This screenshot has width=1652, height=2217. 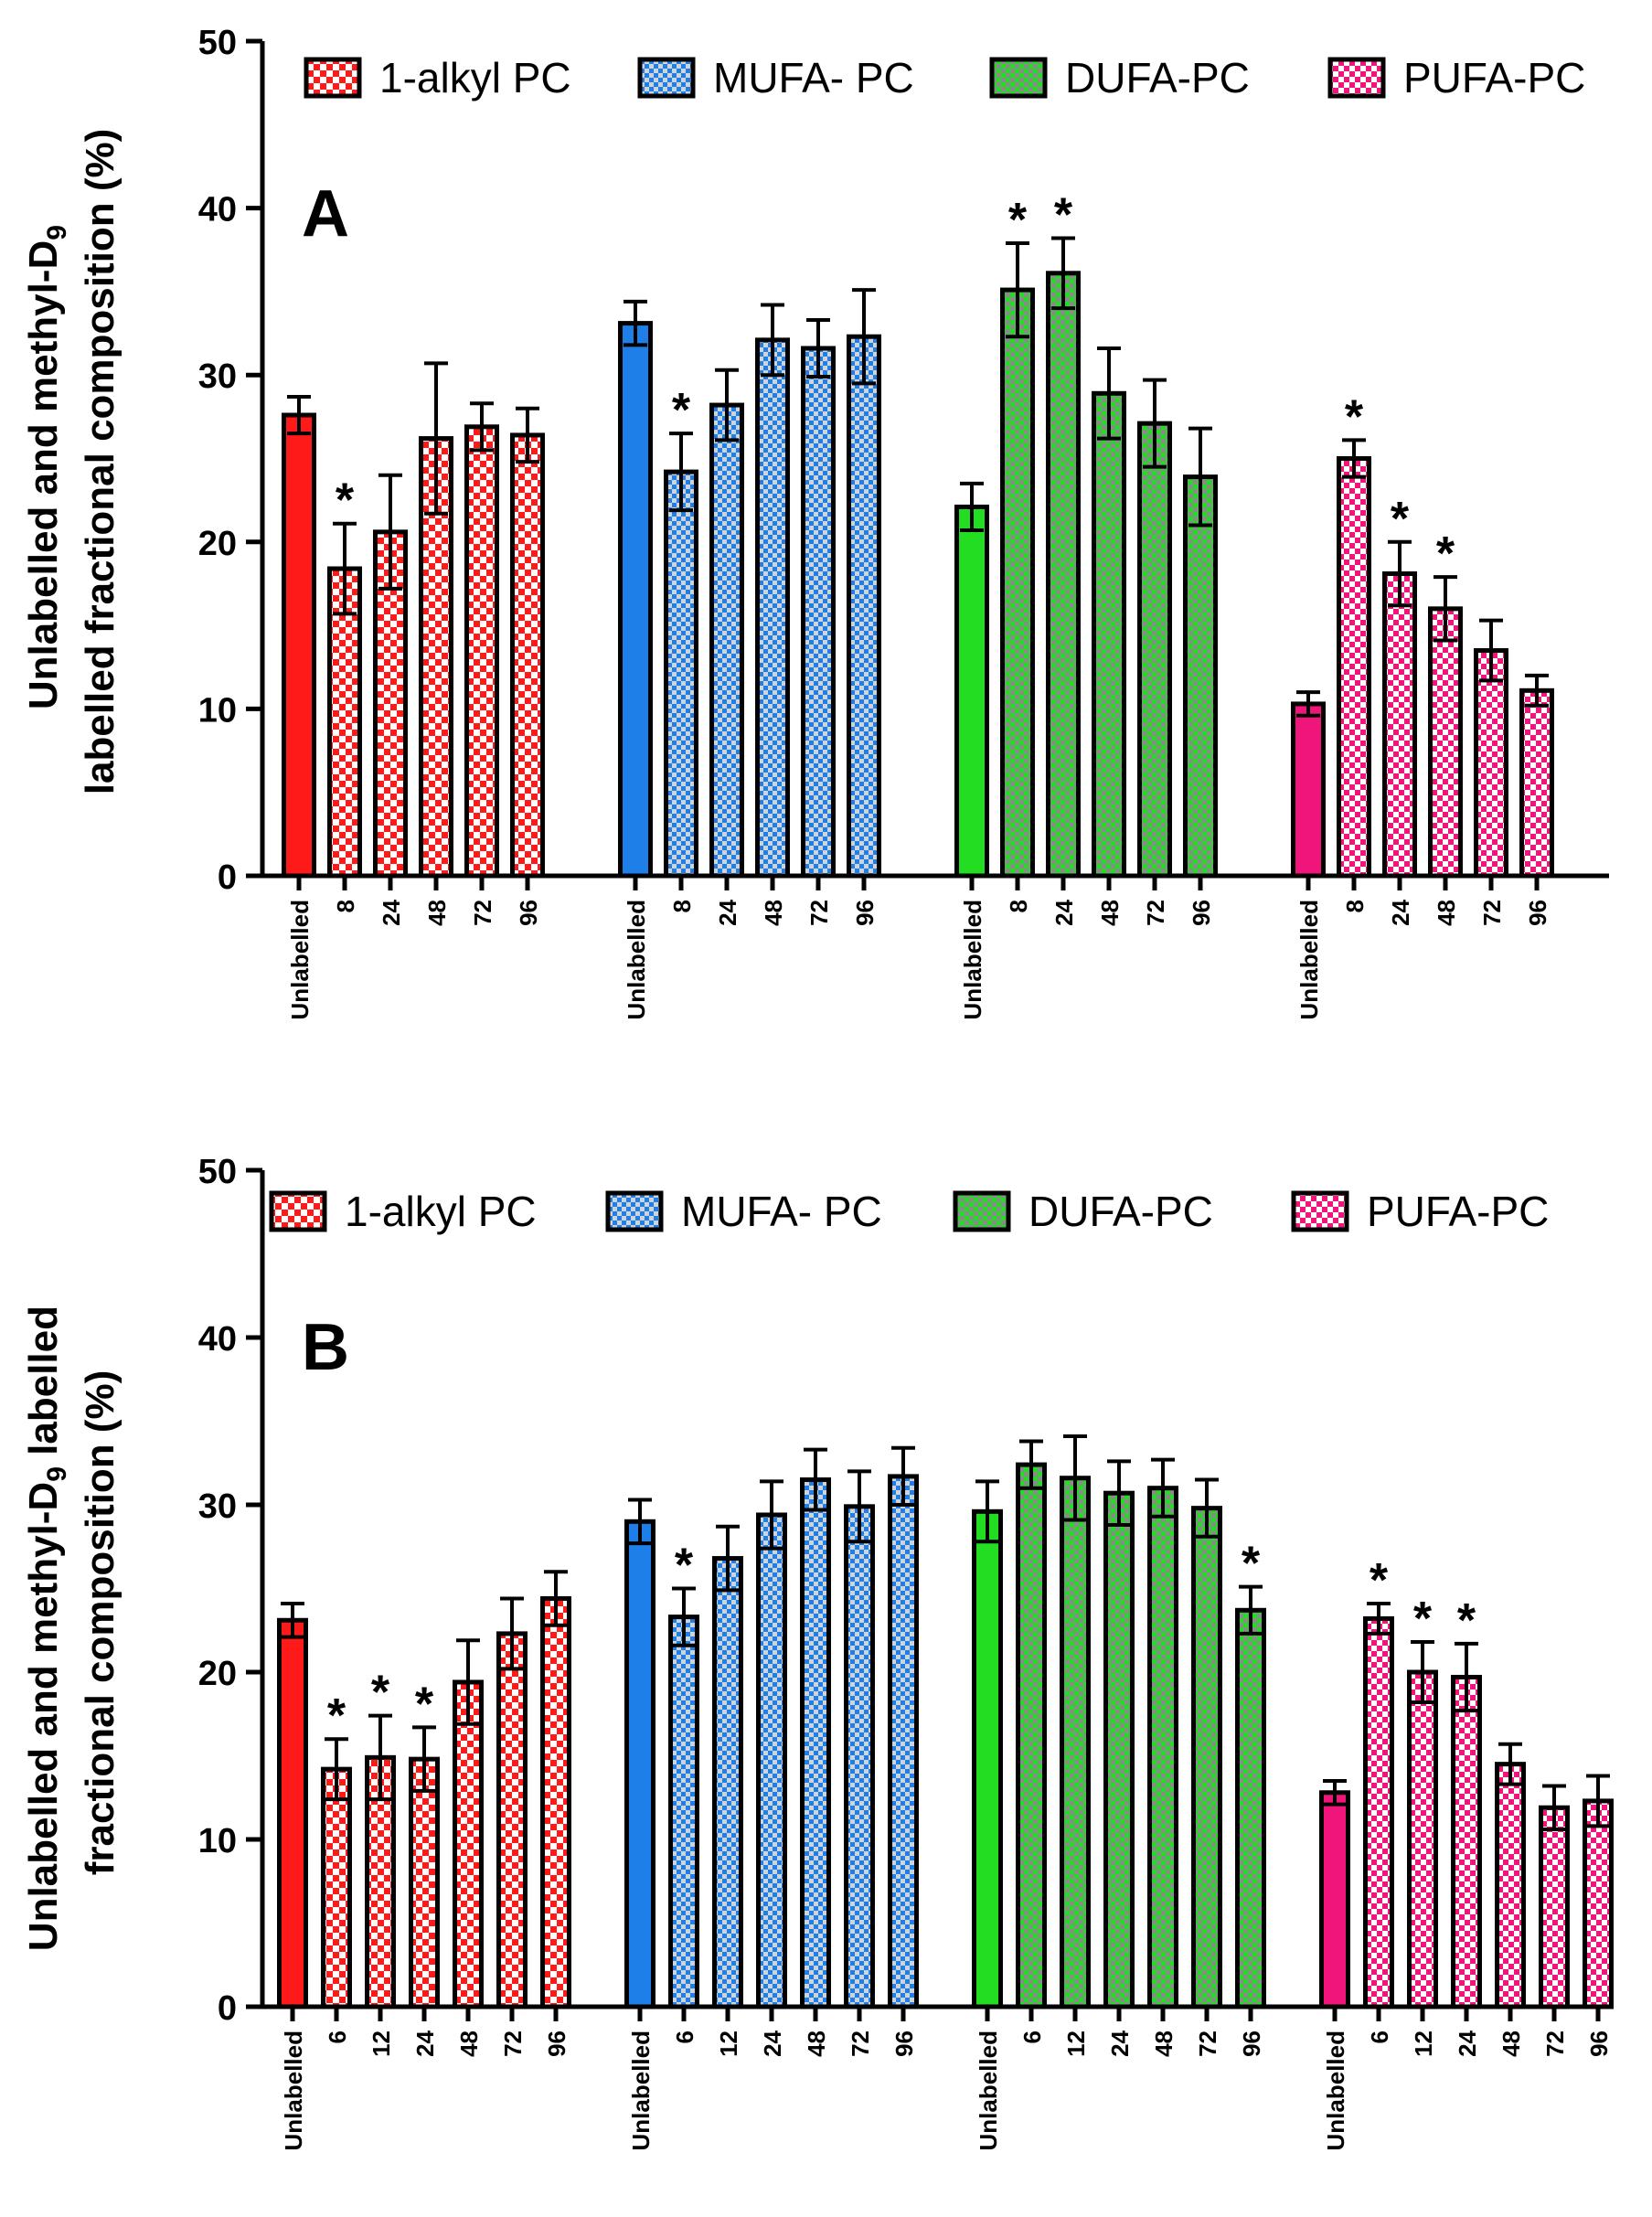 What do you see at coordinates (46, 467) in the screenshot?
I see `y-axis-label-line-1: Unlabelled and methyl-D9` at bounding box center [46, 467].